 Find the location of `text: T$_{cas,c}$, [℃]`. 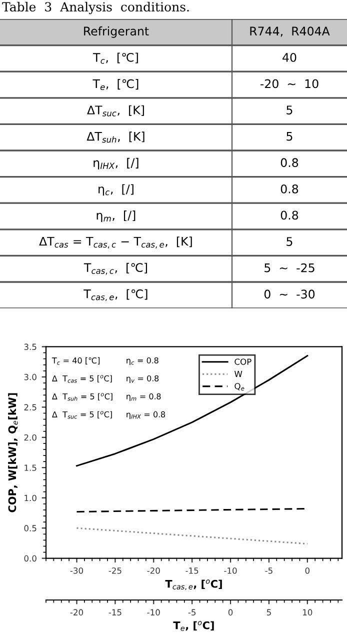

text: T$_{cas,c}$, [℃] is located at coordinates (115, 268).